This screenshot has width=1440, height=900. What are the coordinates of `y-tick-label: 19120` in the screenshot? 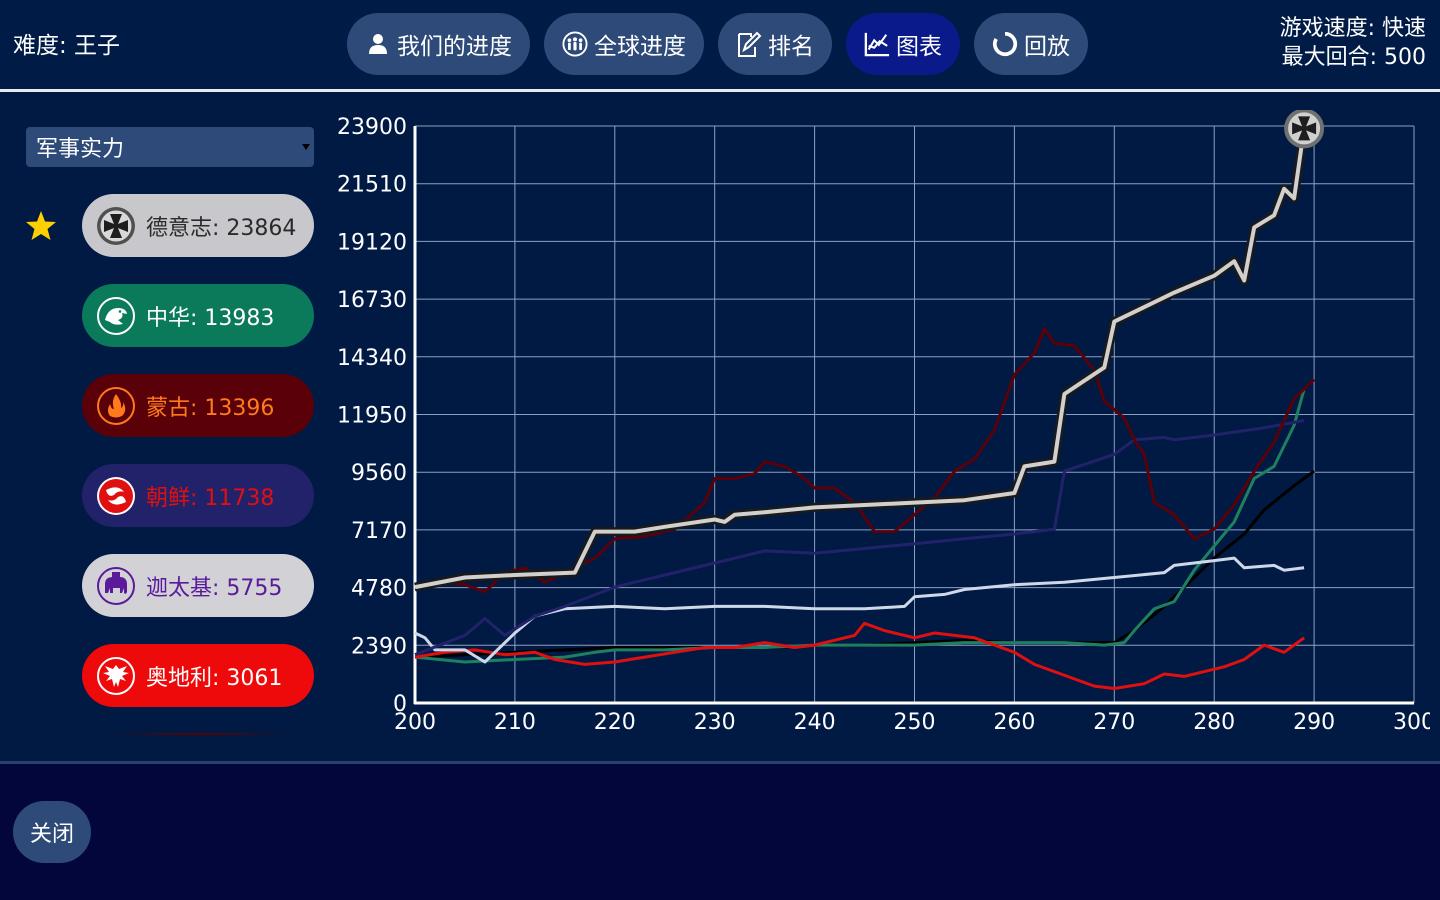 It's located at (372, 242).